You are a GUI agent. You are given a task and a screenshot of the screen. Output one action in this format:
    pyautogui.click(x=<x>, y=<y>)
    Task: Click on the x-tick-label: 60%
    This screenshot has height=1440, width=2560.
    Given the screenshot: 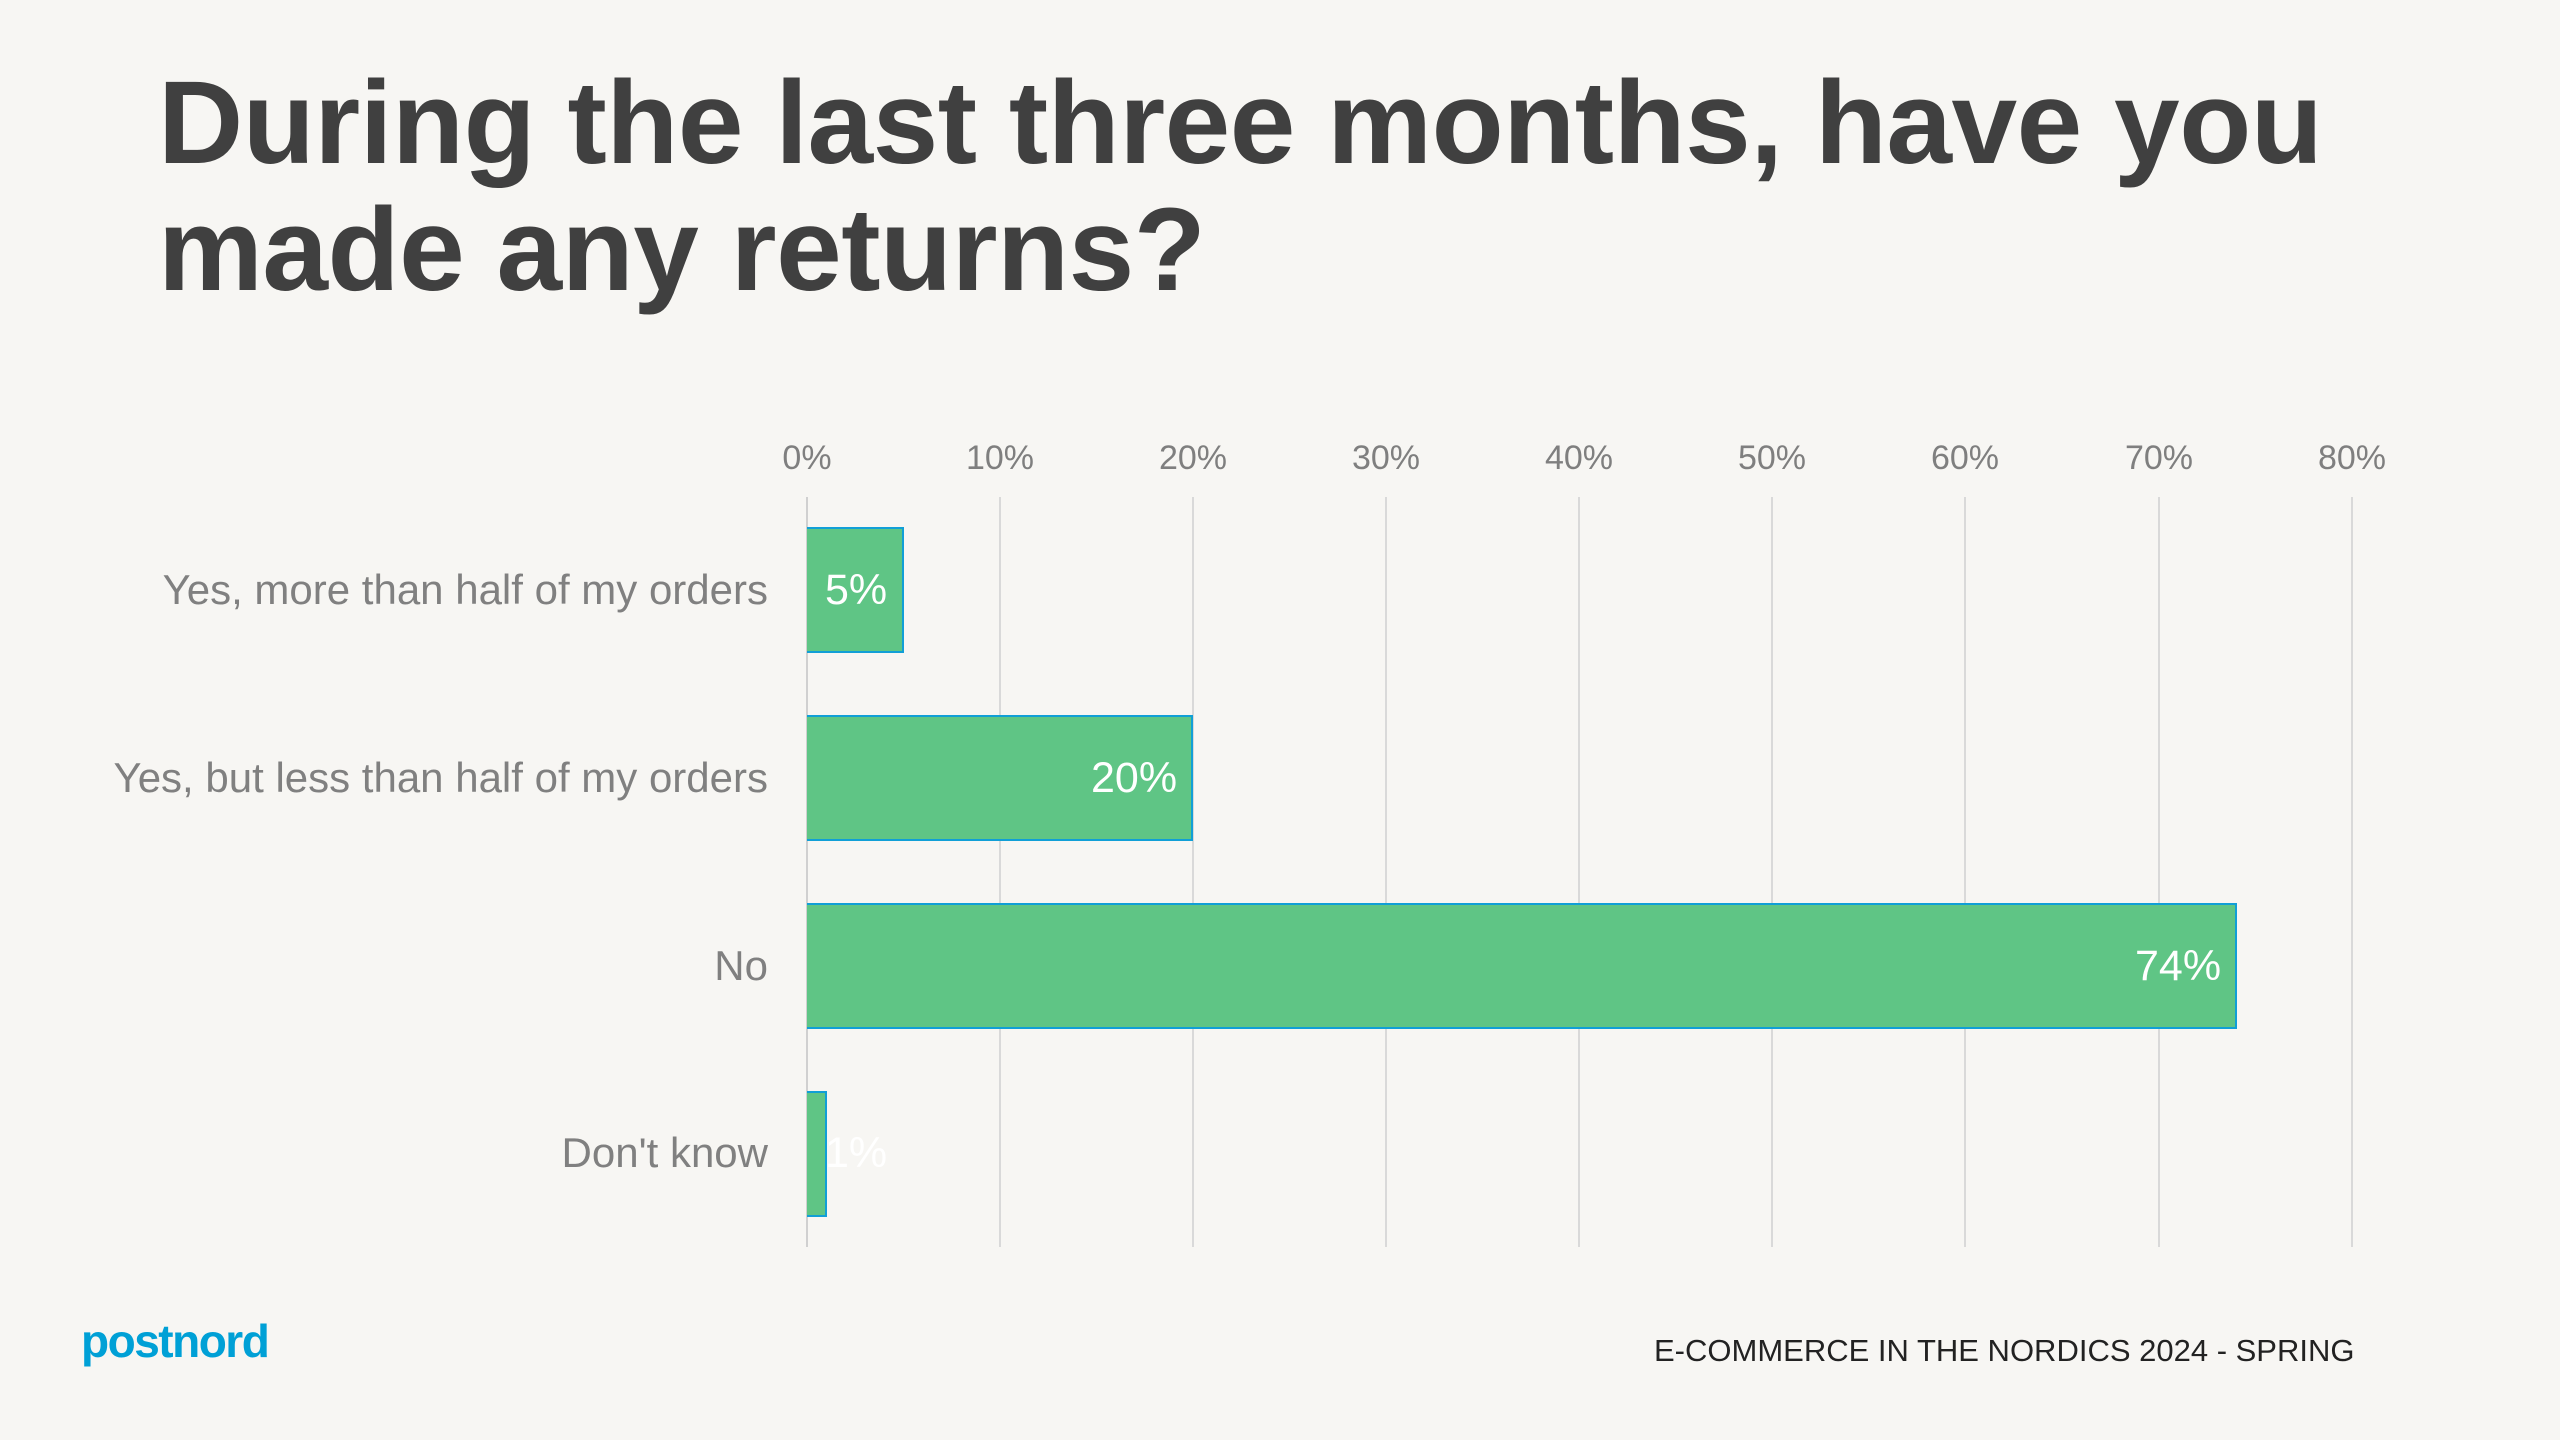 What is the action you would take?
    pyautogui.click(x=1965, y=458)
    